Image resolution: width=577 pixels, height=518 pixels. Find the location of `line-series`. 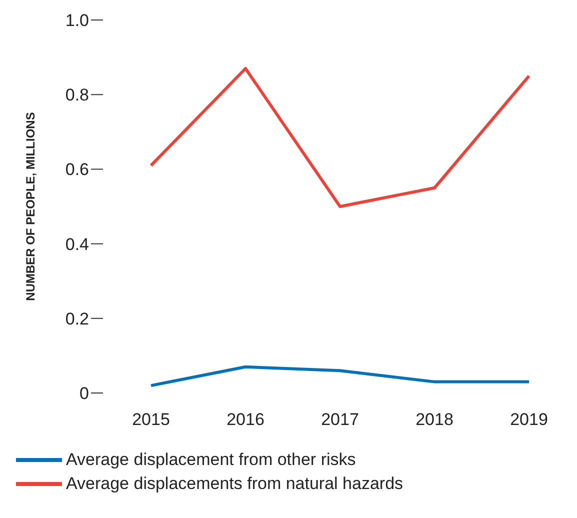

line-series is located at coordinates (340, 376).